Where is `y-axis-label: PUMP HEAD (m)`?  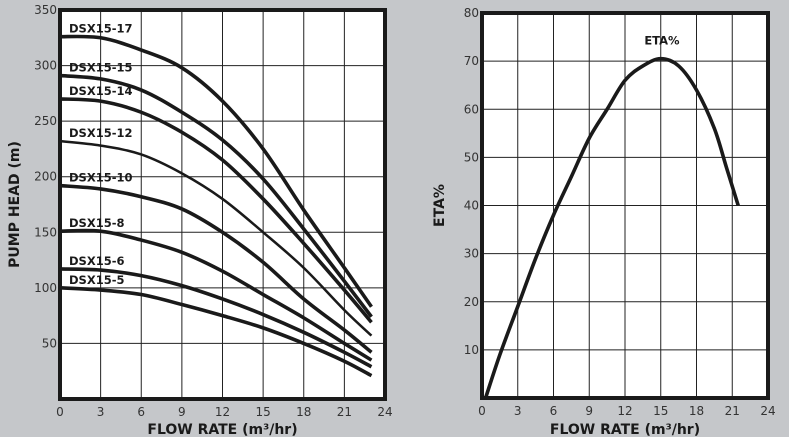 y-axis-label: PUMP HEAD (m) is located at coordinates (15, 204).